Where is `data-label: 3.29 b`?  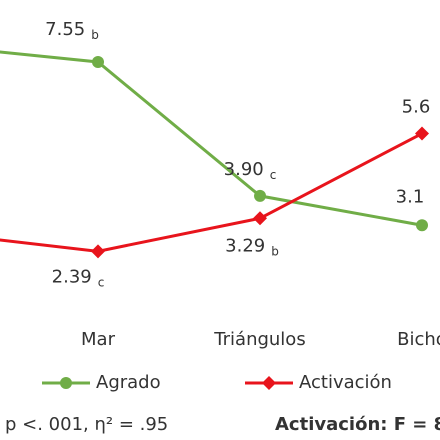 data-label: 3.29 b is located at coordinates (252, 246).